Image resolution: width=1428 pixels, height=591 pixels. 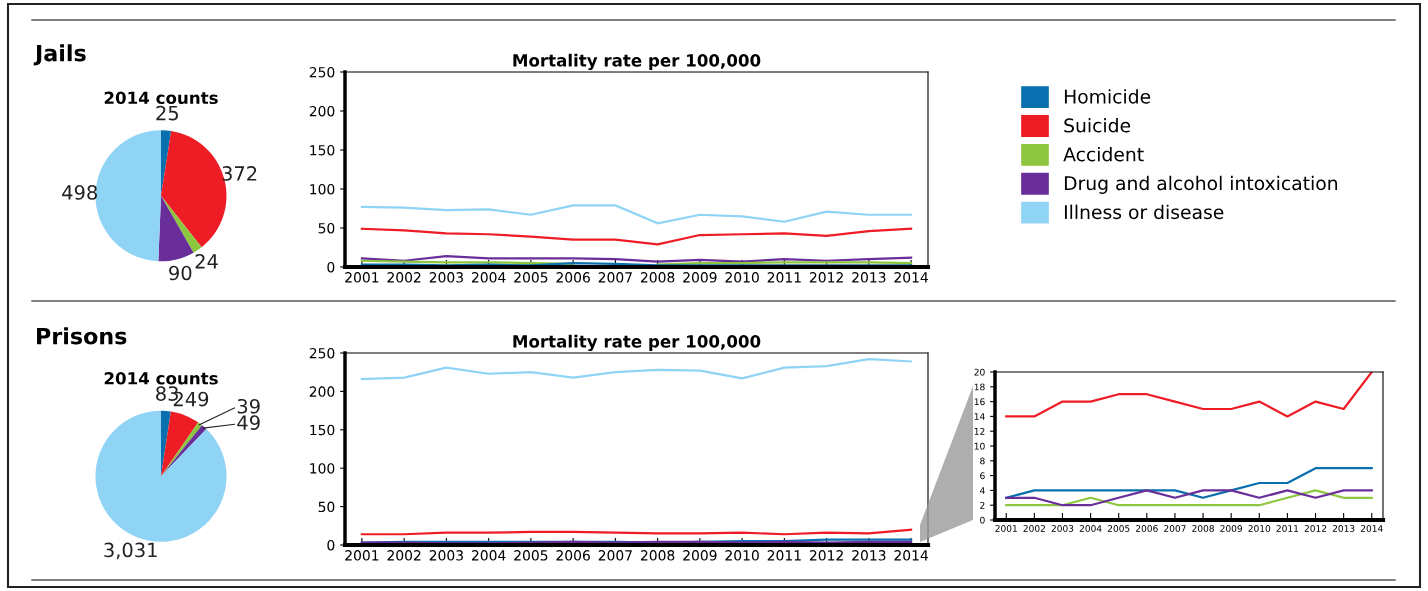 I want to click on y-tick-label: 6, so click(x=982, y=476).